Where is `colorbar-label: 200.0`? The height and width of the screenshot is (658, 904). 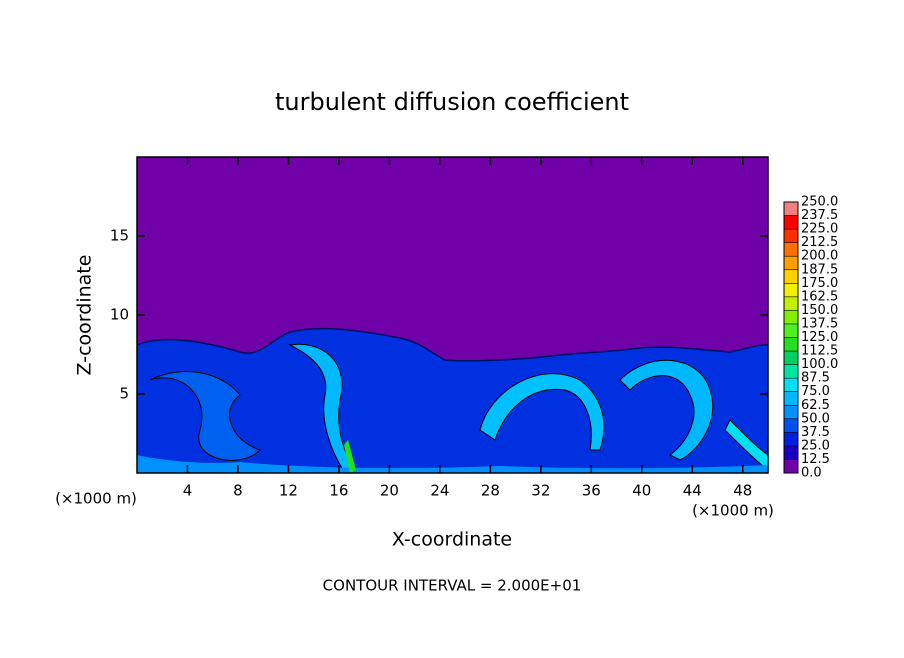 colorbar-label: 200.0 is located at coordinates (819, 256).